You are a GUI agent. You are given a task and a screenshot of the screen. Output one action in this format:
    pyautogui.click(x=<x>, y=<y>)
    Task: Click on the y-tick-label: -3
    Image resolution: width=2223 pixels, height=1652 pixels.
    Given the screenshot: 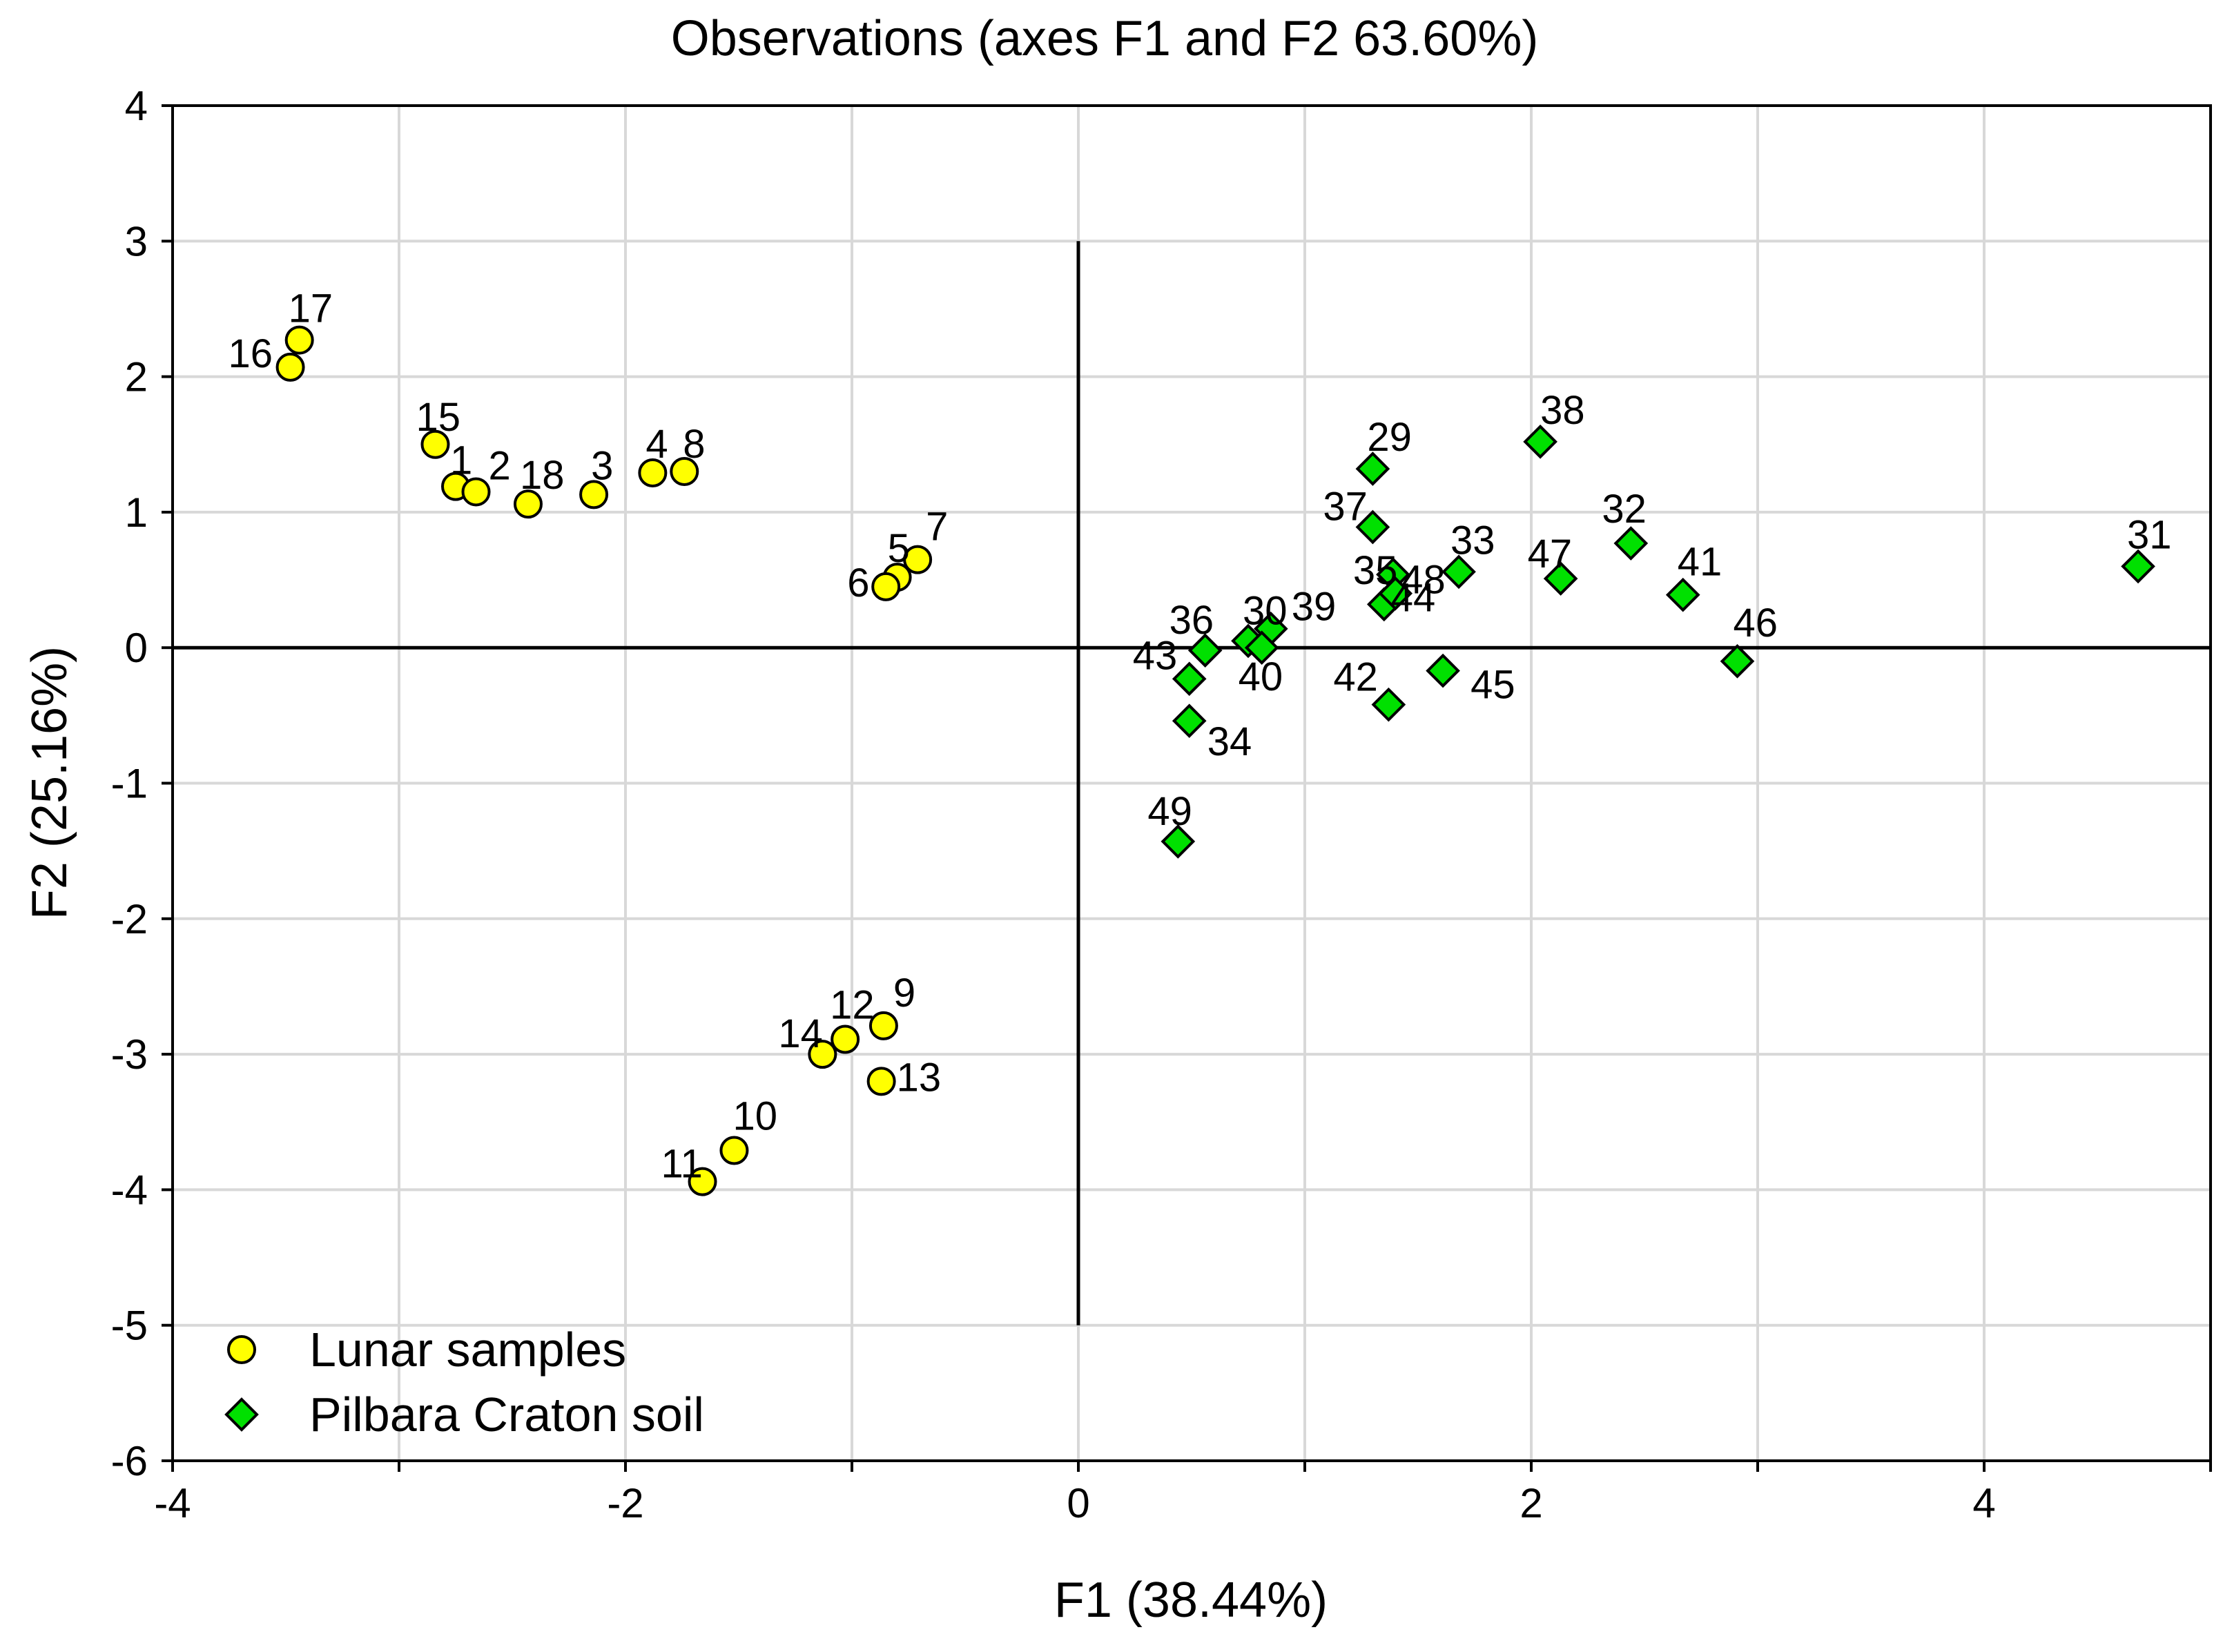 What is the action you would take?
    pyautogui.click(x=129, y=1054)
    